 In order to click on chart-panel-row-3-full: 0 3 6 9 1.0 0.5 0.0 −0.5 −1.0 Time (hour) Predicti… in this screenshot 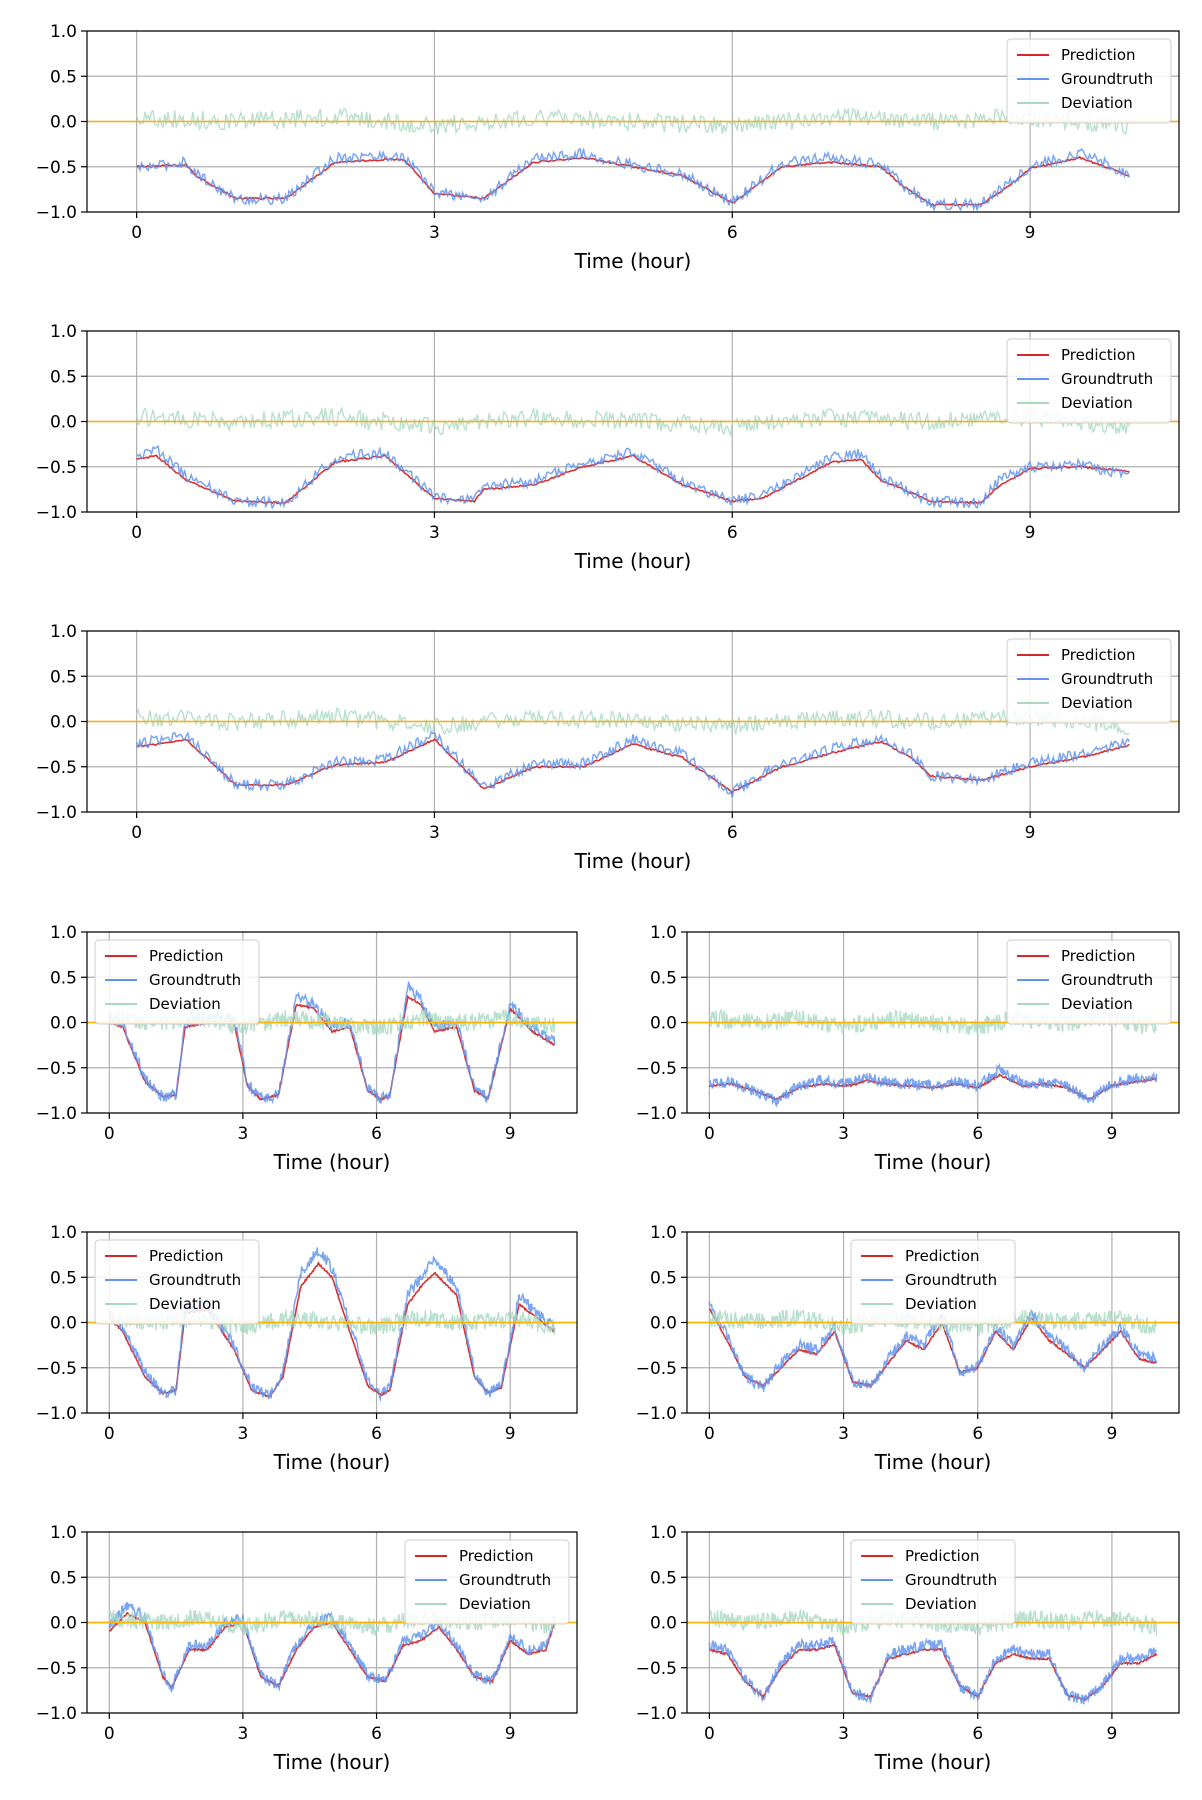, I will do `click(608, 747)`.